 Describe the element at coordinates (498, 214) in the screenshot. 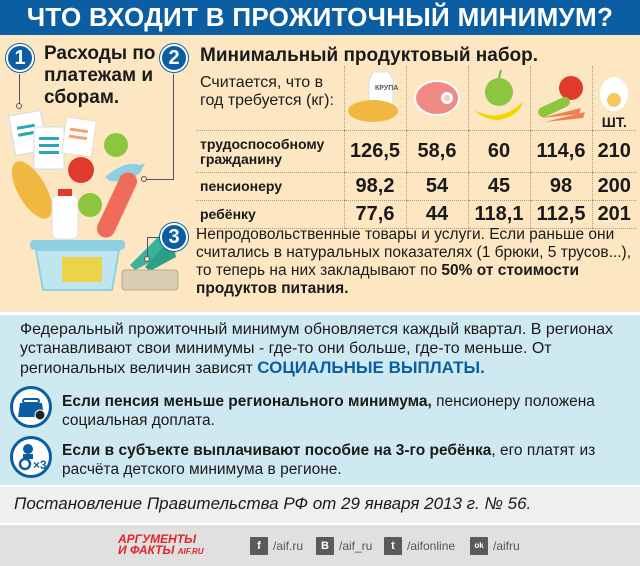

I see `table-cell: 118,1` at that location.